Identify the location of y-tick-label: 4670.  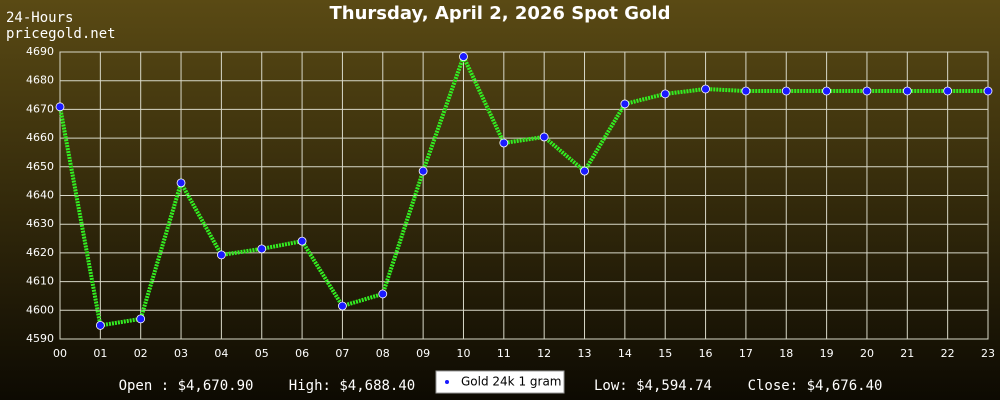
(40, 108).